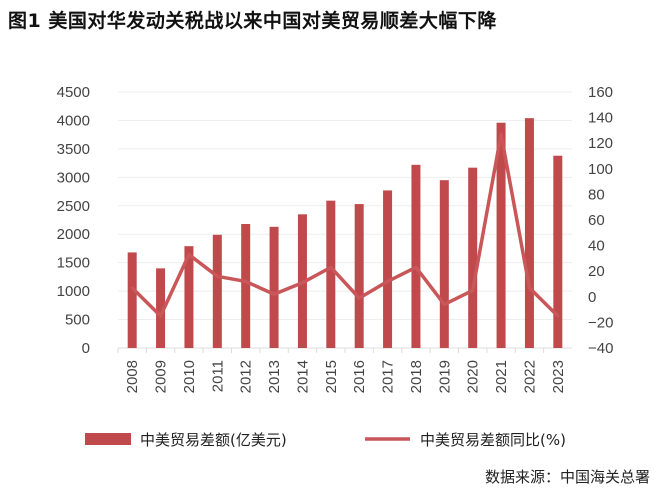 This screenshot has width=662, height=500. I want to click on bar-2008, so click(132, 300).